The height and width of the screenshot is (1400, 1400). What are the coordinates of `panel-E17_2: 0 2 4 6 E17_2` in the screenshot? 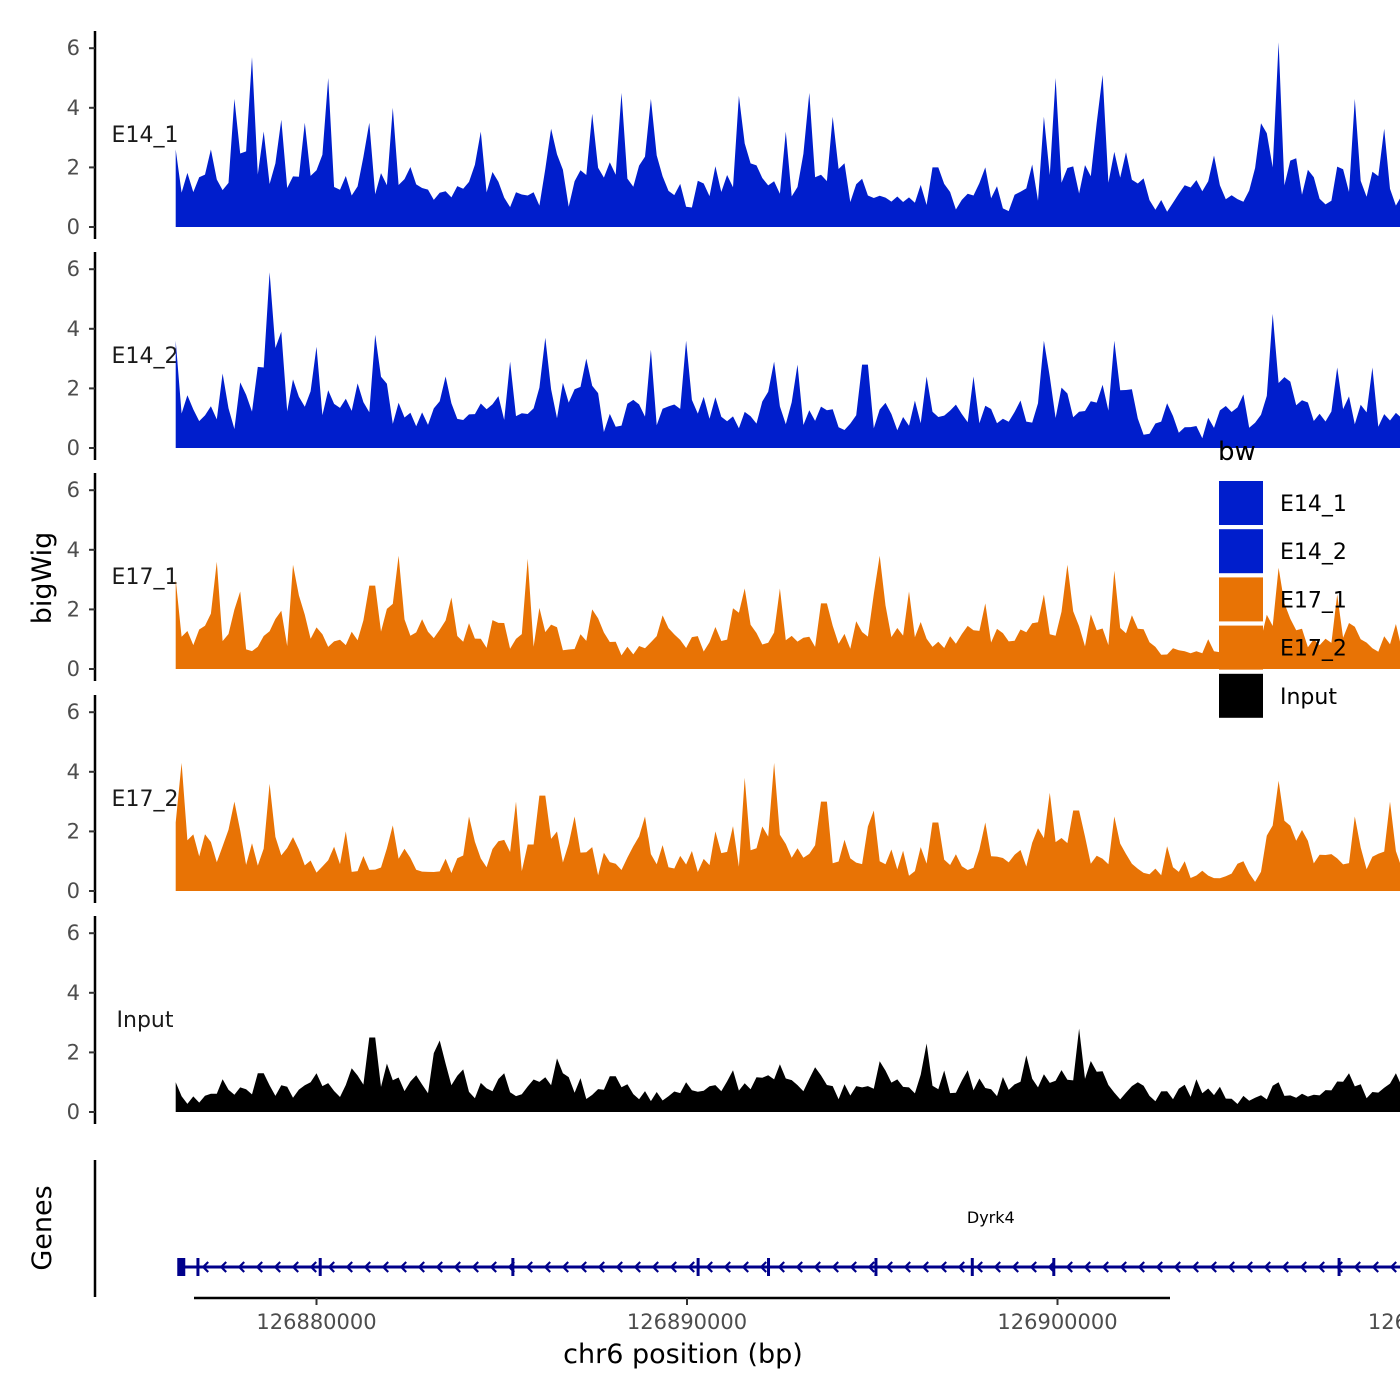 It's located at (733, 799).